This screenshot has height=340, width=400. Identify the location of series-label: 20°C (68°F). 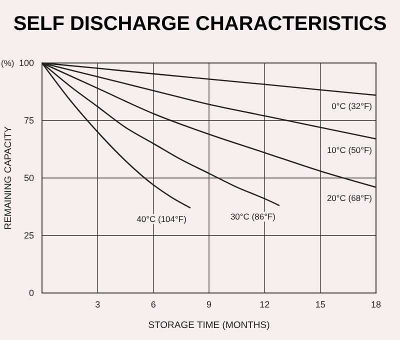
(349, 198).